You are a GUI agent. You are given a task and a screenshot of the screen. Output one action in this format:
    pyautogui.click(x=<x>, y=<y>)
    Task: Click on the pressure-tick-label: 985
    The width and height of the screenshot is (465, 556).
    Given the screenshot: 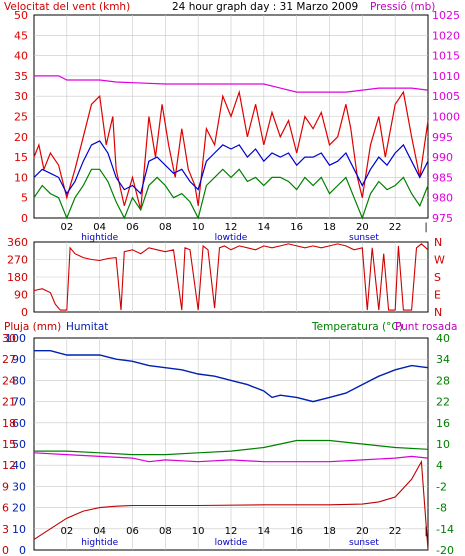 What is the action you would take?
    pyautogui.click(x=442, y=177)
    